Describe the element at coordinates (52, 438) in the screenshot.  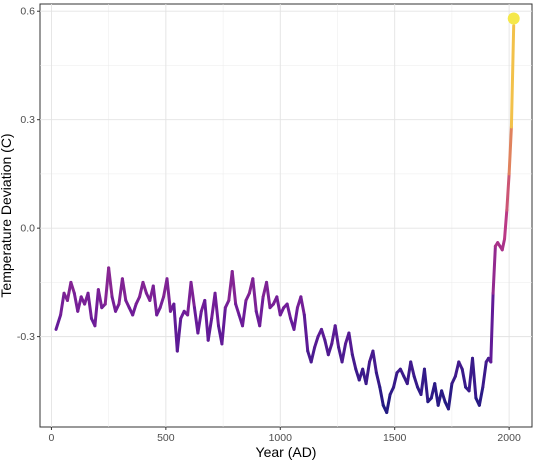
I see `x-tick-label: 0` at that location.